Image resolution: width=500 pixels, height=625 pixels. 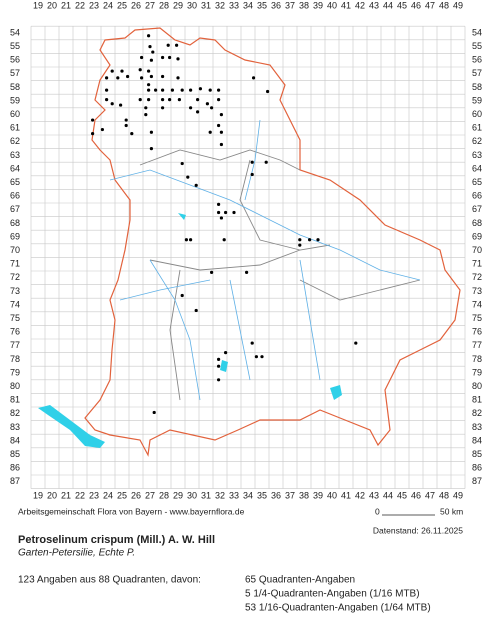 What do you see at coordinates (477, 291) in the screenshot?
I see `y-label: 73` at bounding box center [477, 291].